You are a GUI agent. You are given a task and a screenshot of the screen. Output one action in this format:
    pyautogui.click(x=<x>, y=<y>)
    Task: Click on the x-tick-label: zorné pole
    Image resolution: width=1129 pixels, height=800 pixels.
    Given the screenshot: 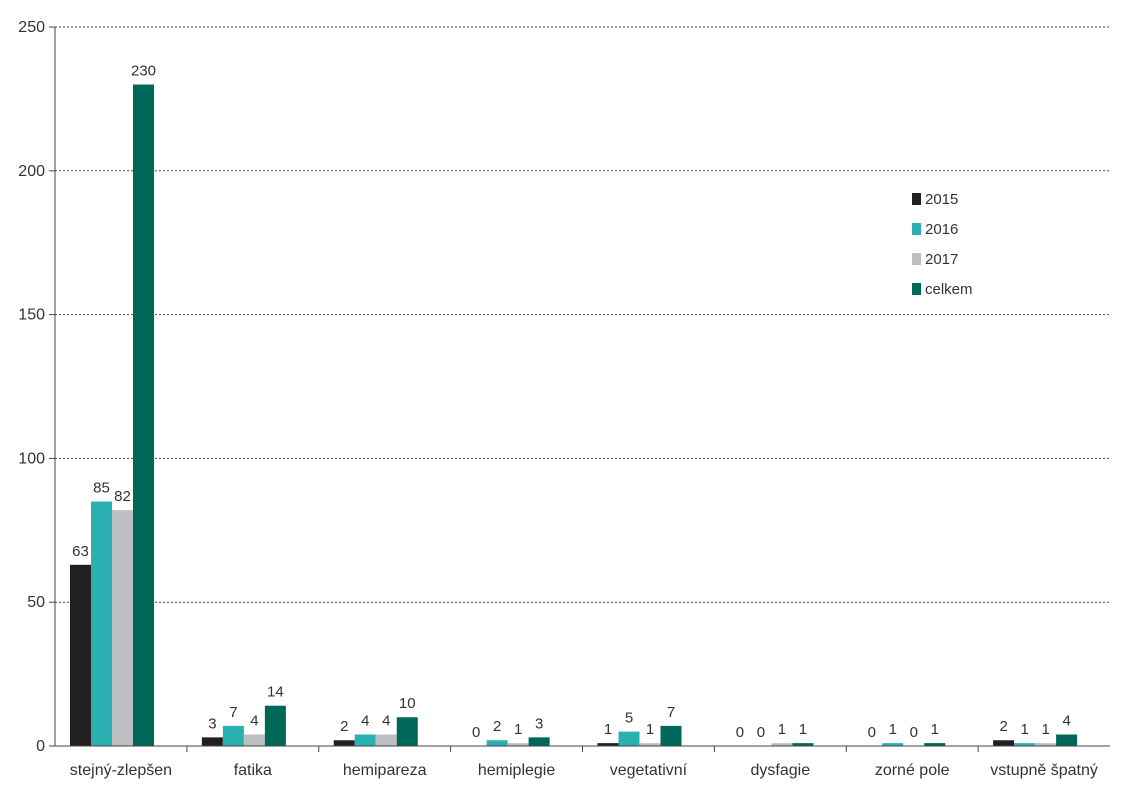 What is the action you would take?
    pyautogui.click(x=912, y=770)
    